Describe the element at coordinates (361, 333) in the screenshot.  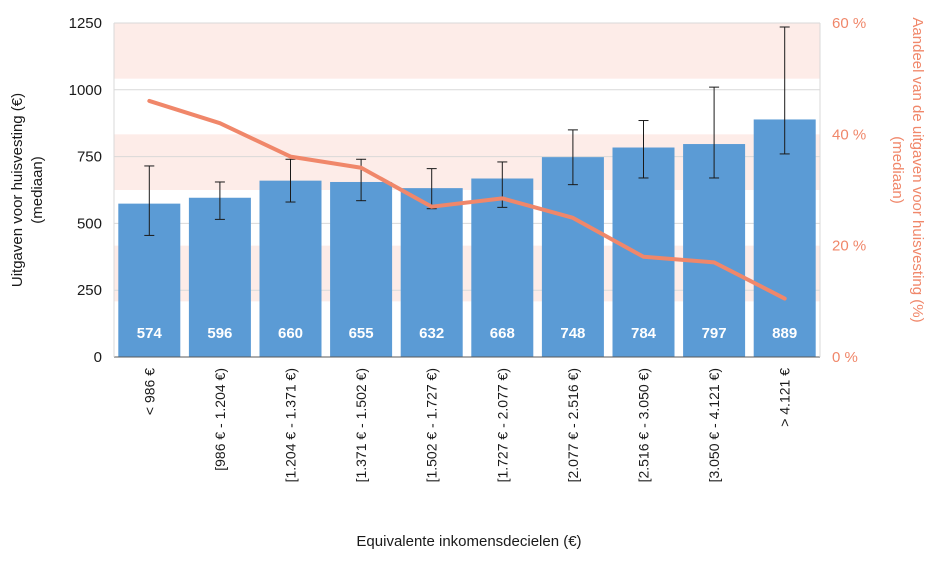
I see `bar-value-label-3: 655` at that location.